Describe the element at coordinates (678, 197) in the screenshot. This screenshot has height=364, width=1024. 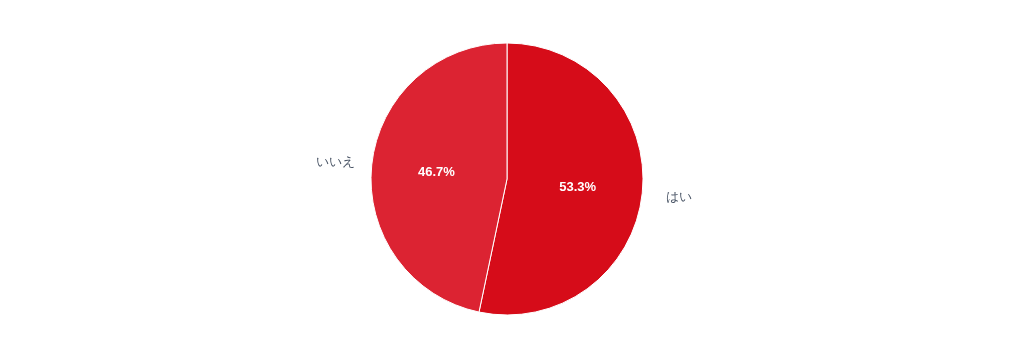
I see `slice-label: はい` at that location.